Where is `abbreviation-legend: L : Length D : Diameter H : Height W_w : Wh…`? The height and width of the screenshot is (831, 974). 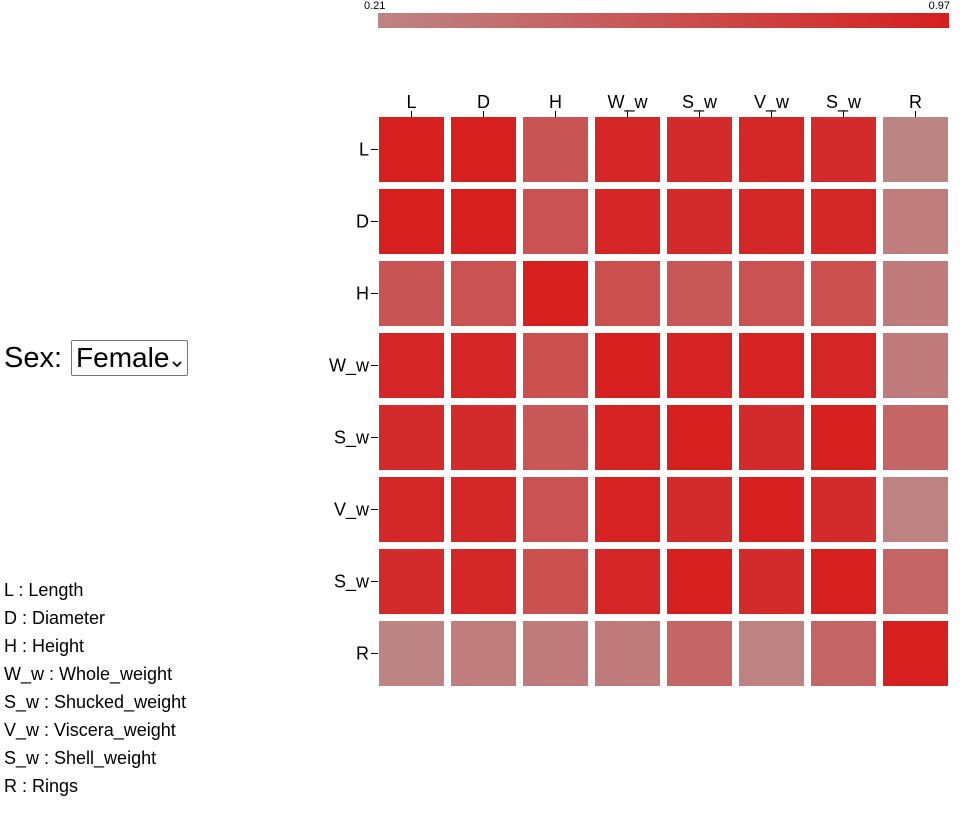
abbreviation-legend: L : Length D : Diameter H : Height W_w : Wh… is located at coordinates (95, 688).